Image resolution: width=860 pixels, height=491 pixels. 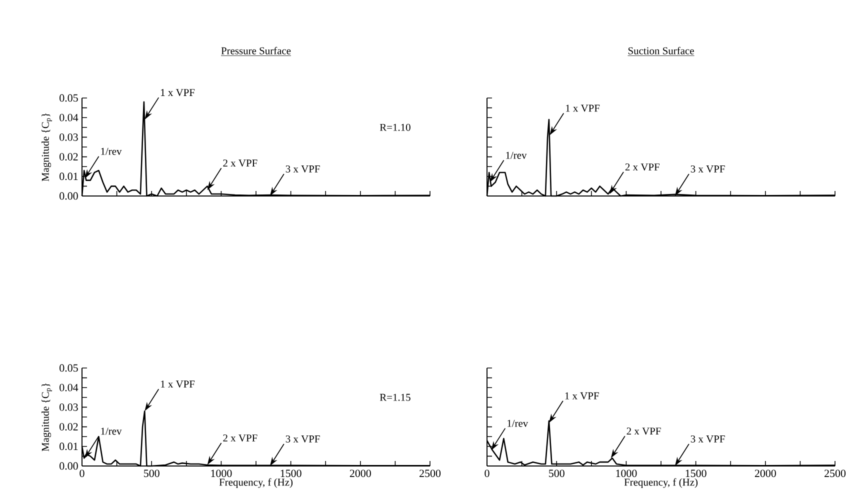 What do you see at coordinates (661, 50) in the screenshot?
I see `chart-title: Suction Surface` at bounding box center [661, 50].